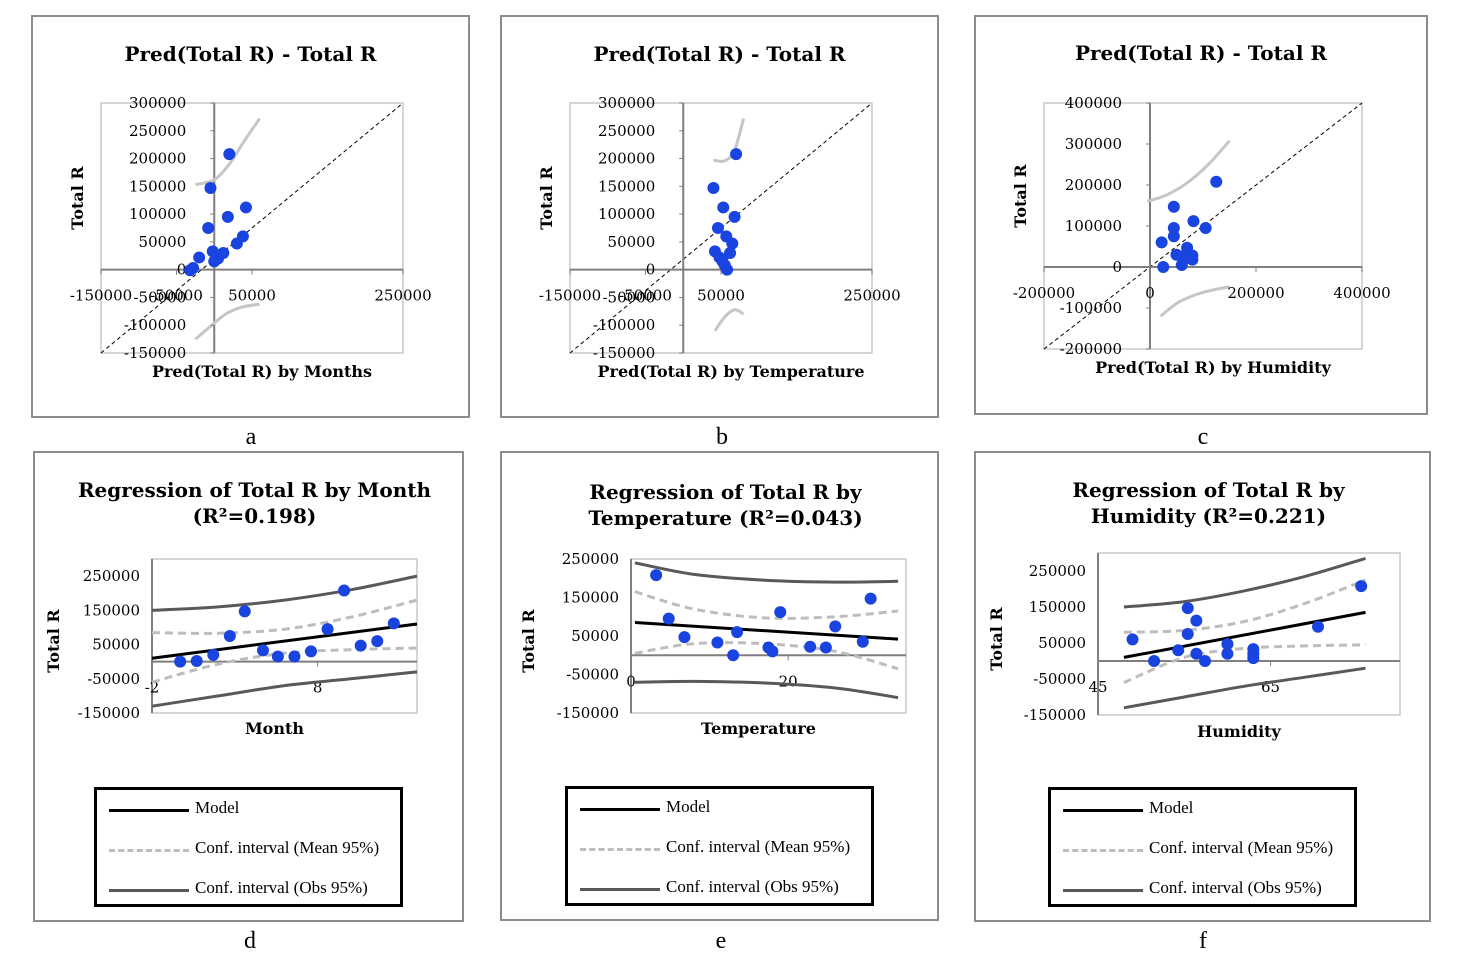 The image size is (1469, 955). I want to click on caption-f: f, so click(1203, 941).